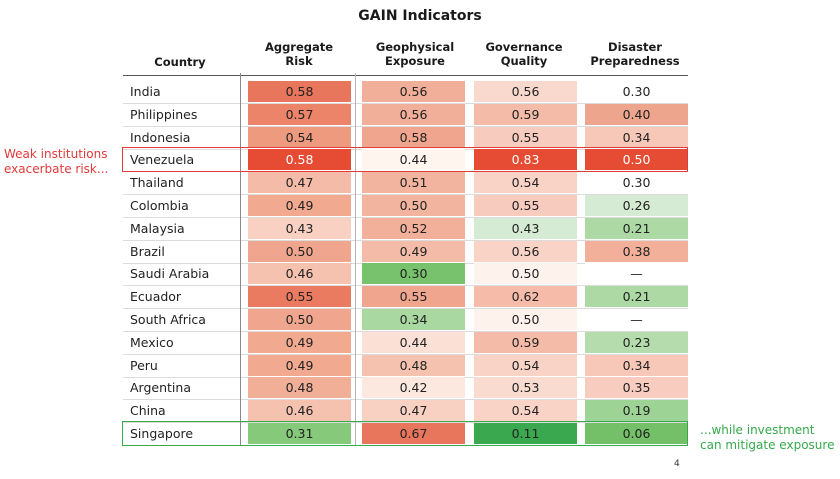 Image resolution: width=840 pixels, height=479 pixels. What do you see at coordinates (525, 160) in the screenshot?
I see `data-cell-governance-quality: 0.83` at bounding box center [525, 160].